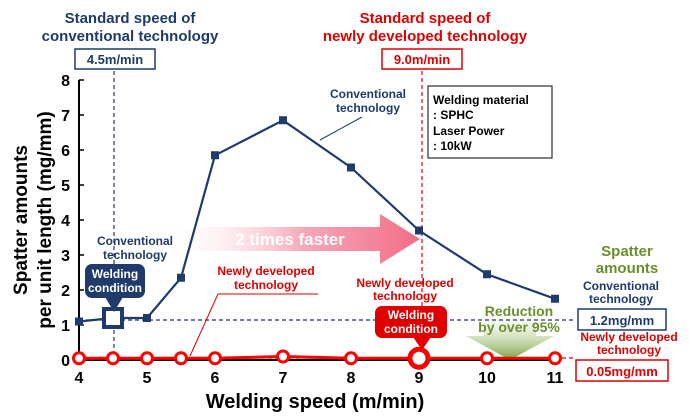  I want to click on x-tick-label: 4, so click(79, 378).